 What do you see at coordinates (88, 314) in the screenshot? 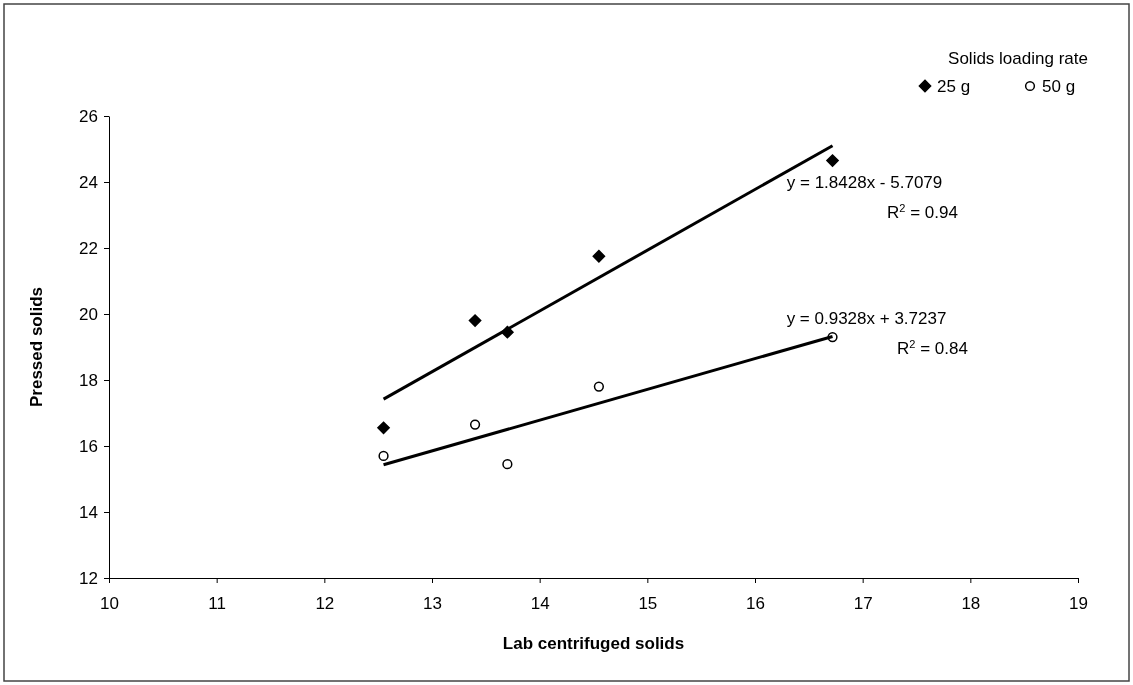
I see `y-tick-label: 20` at bounding box center [88, 314].